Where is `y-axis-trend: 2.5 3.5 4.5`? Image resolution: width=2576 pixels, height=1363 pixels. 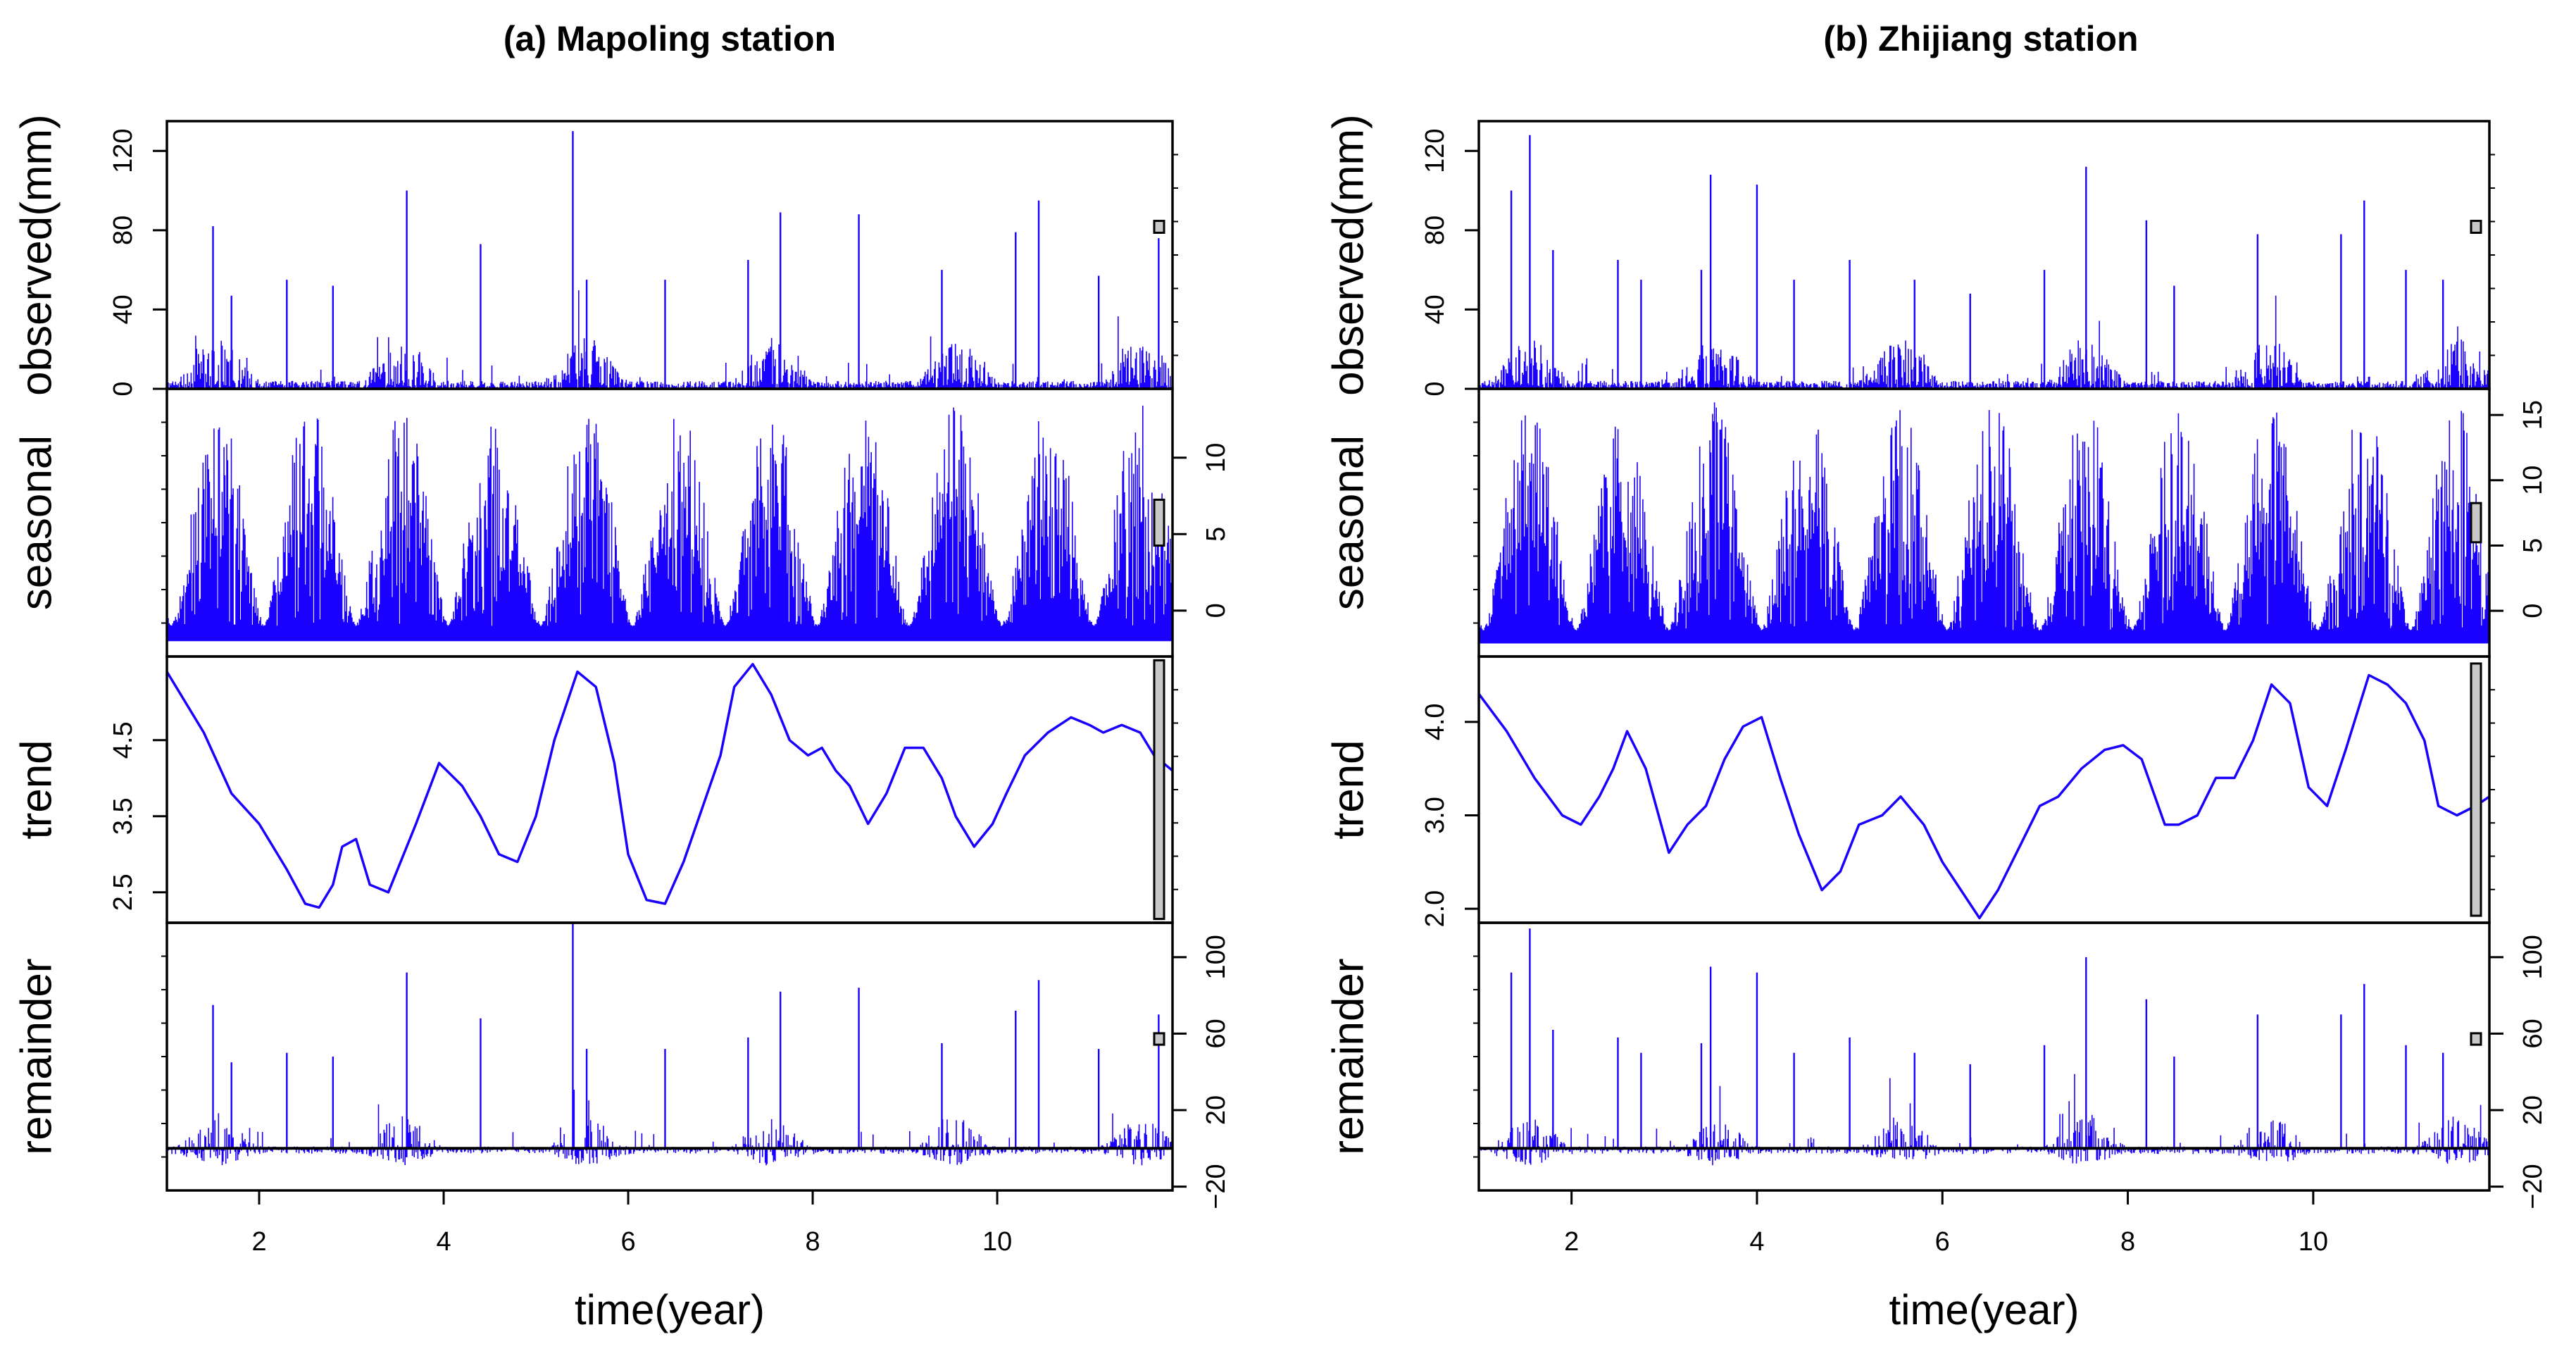
y-axis-trend: 2.5 3.5 4.5 is located at coordinates (643, 800).